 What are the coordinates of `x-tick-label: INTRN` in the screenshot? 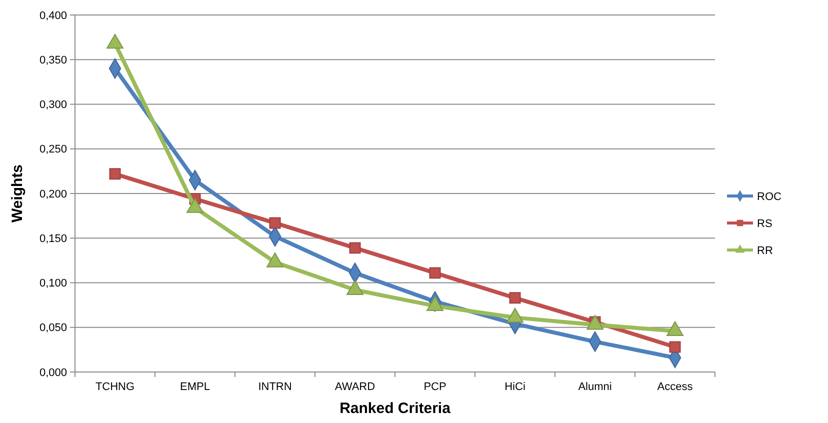 It's located at (275, 387).